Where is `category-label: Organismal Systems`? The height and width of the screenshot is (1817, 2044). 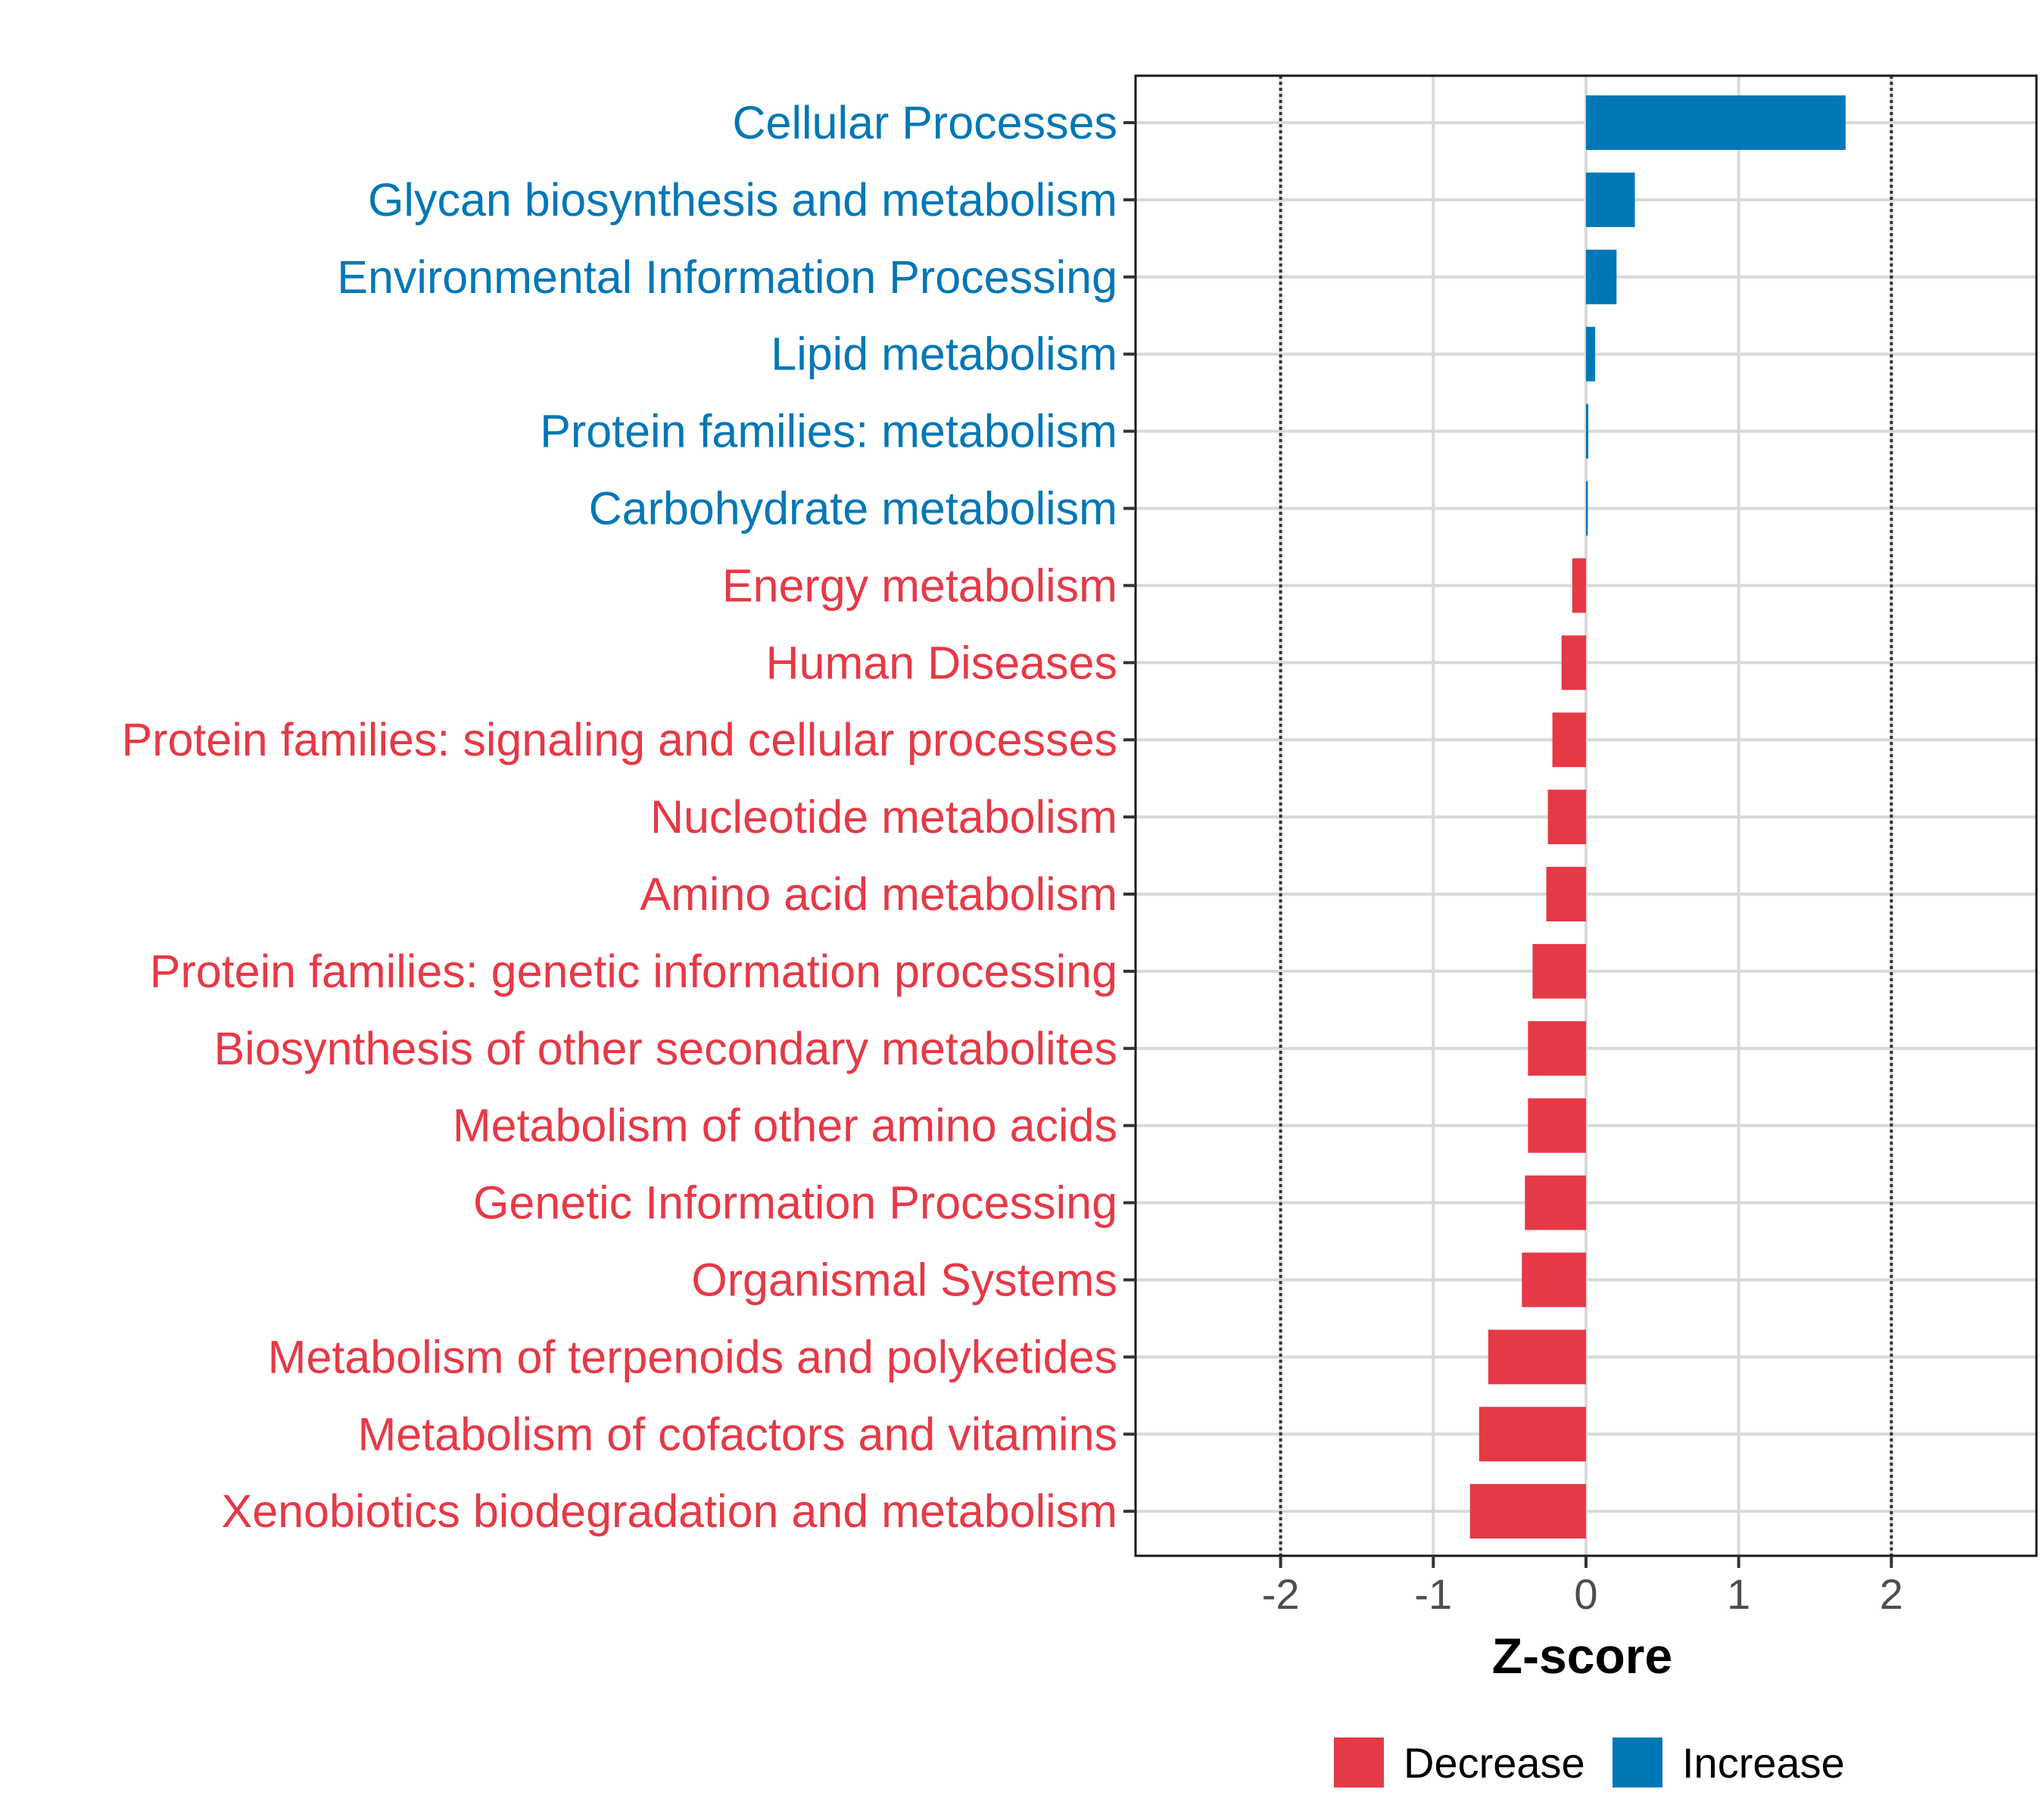 category-label: Organismal Systems is located at coordinates (904, 1280).